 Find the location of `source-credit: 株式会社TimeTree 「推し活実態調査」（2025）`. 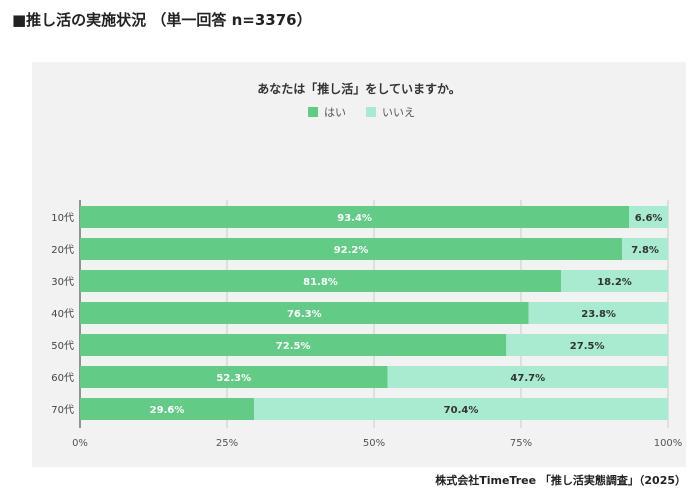

source-credit: 株式会社TimeTree 「推し活実態調査」（2025） is located at coordinates (560, 480).